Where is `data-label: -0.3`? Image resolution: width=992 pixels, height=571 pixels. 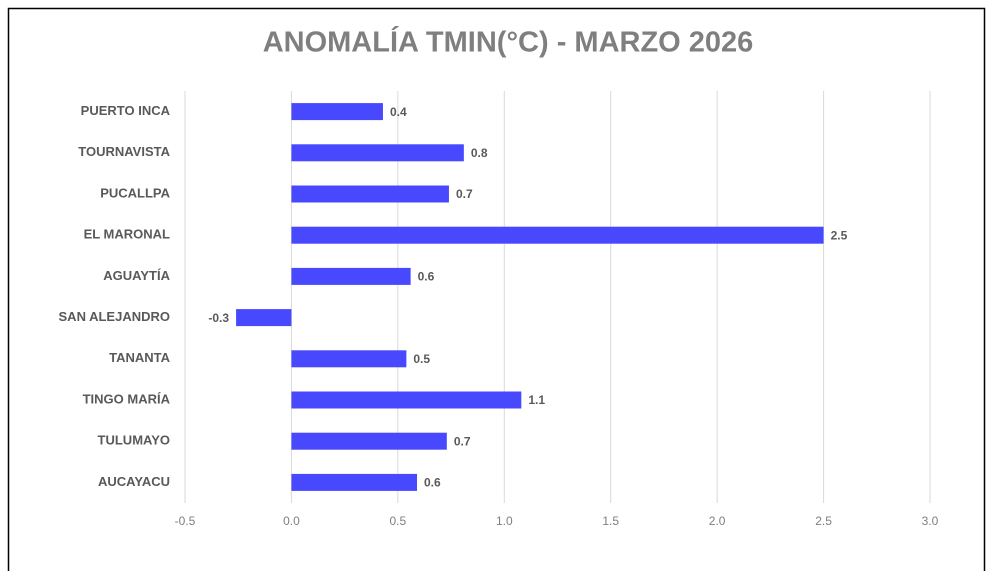 data-label: -0.3 is located at coordinates (218, 318).